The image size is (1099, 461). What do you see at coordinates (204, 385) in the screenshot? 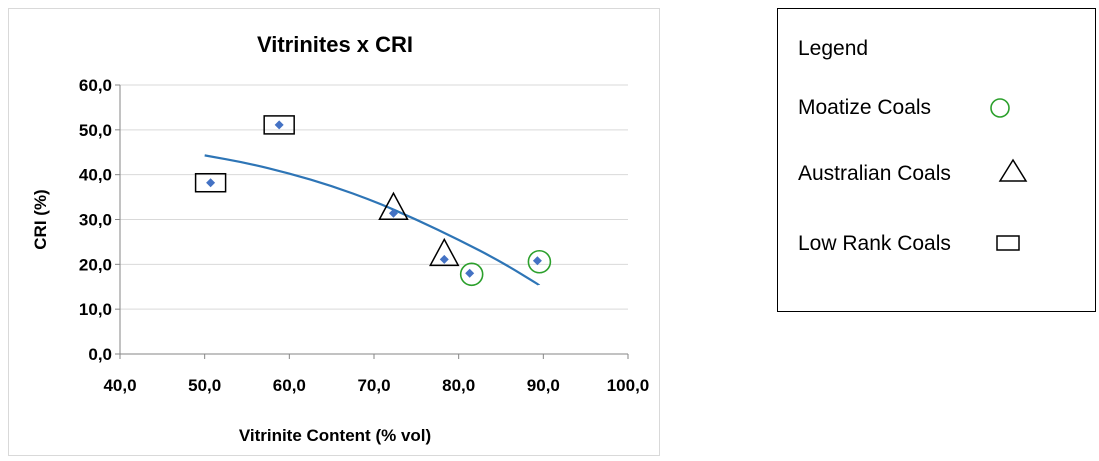
I see `x-tick-label: 50,0` at bounding box center [204, 385].